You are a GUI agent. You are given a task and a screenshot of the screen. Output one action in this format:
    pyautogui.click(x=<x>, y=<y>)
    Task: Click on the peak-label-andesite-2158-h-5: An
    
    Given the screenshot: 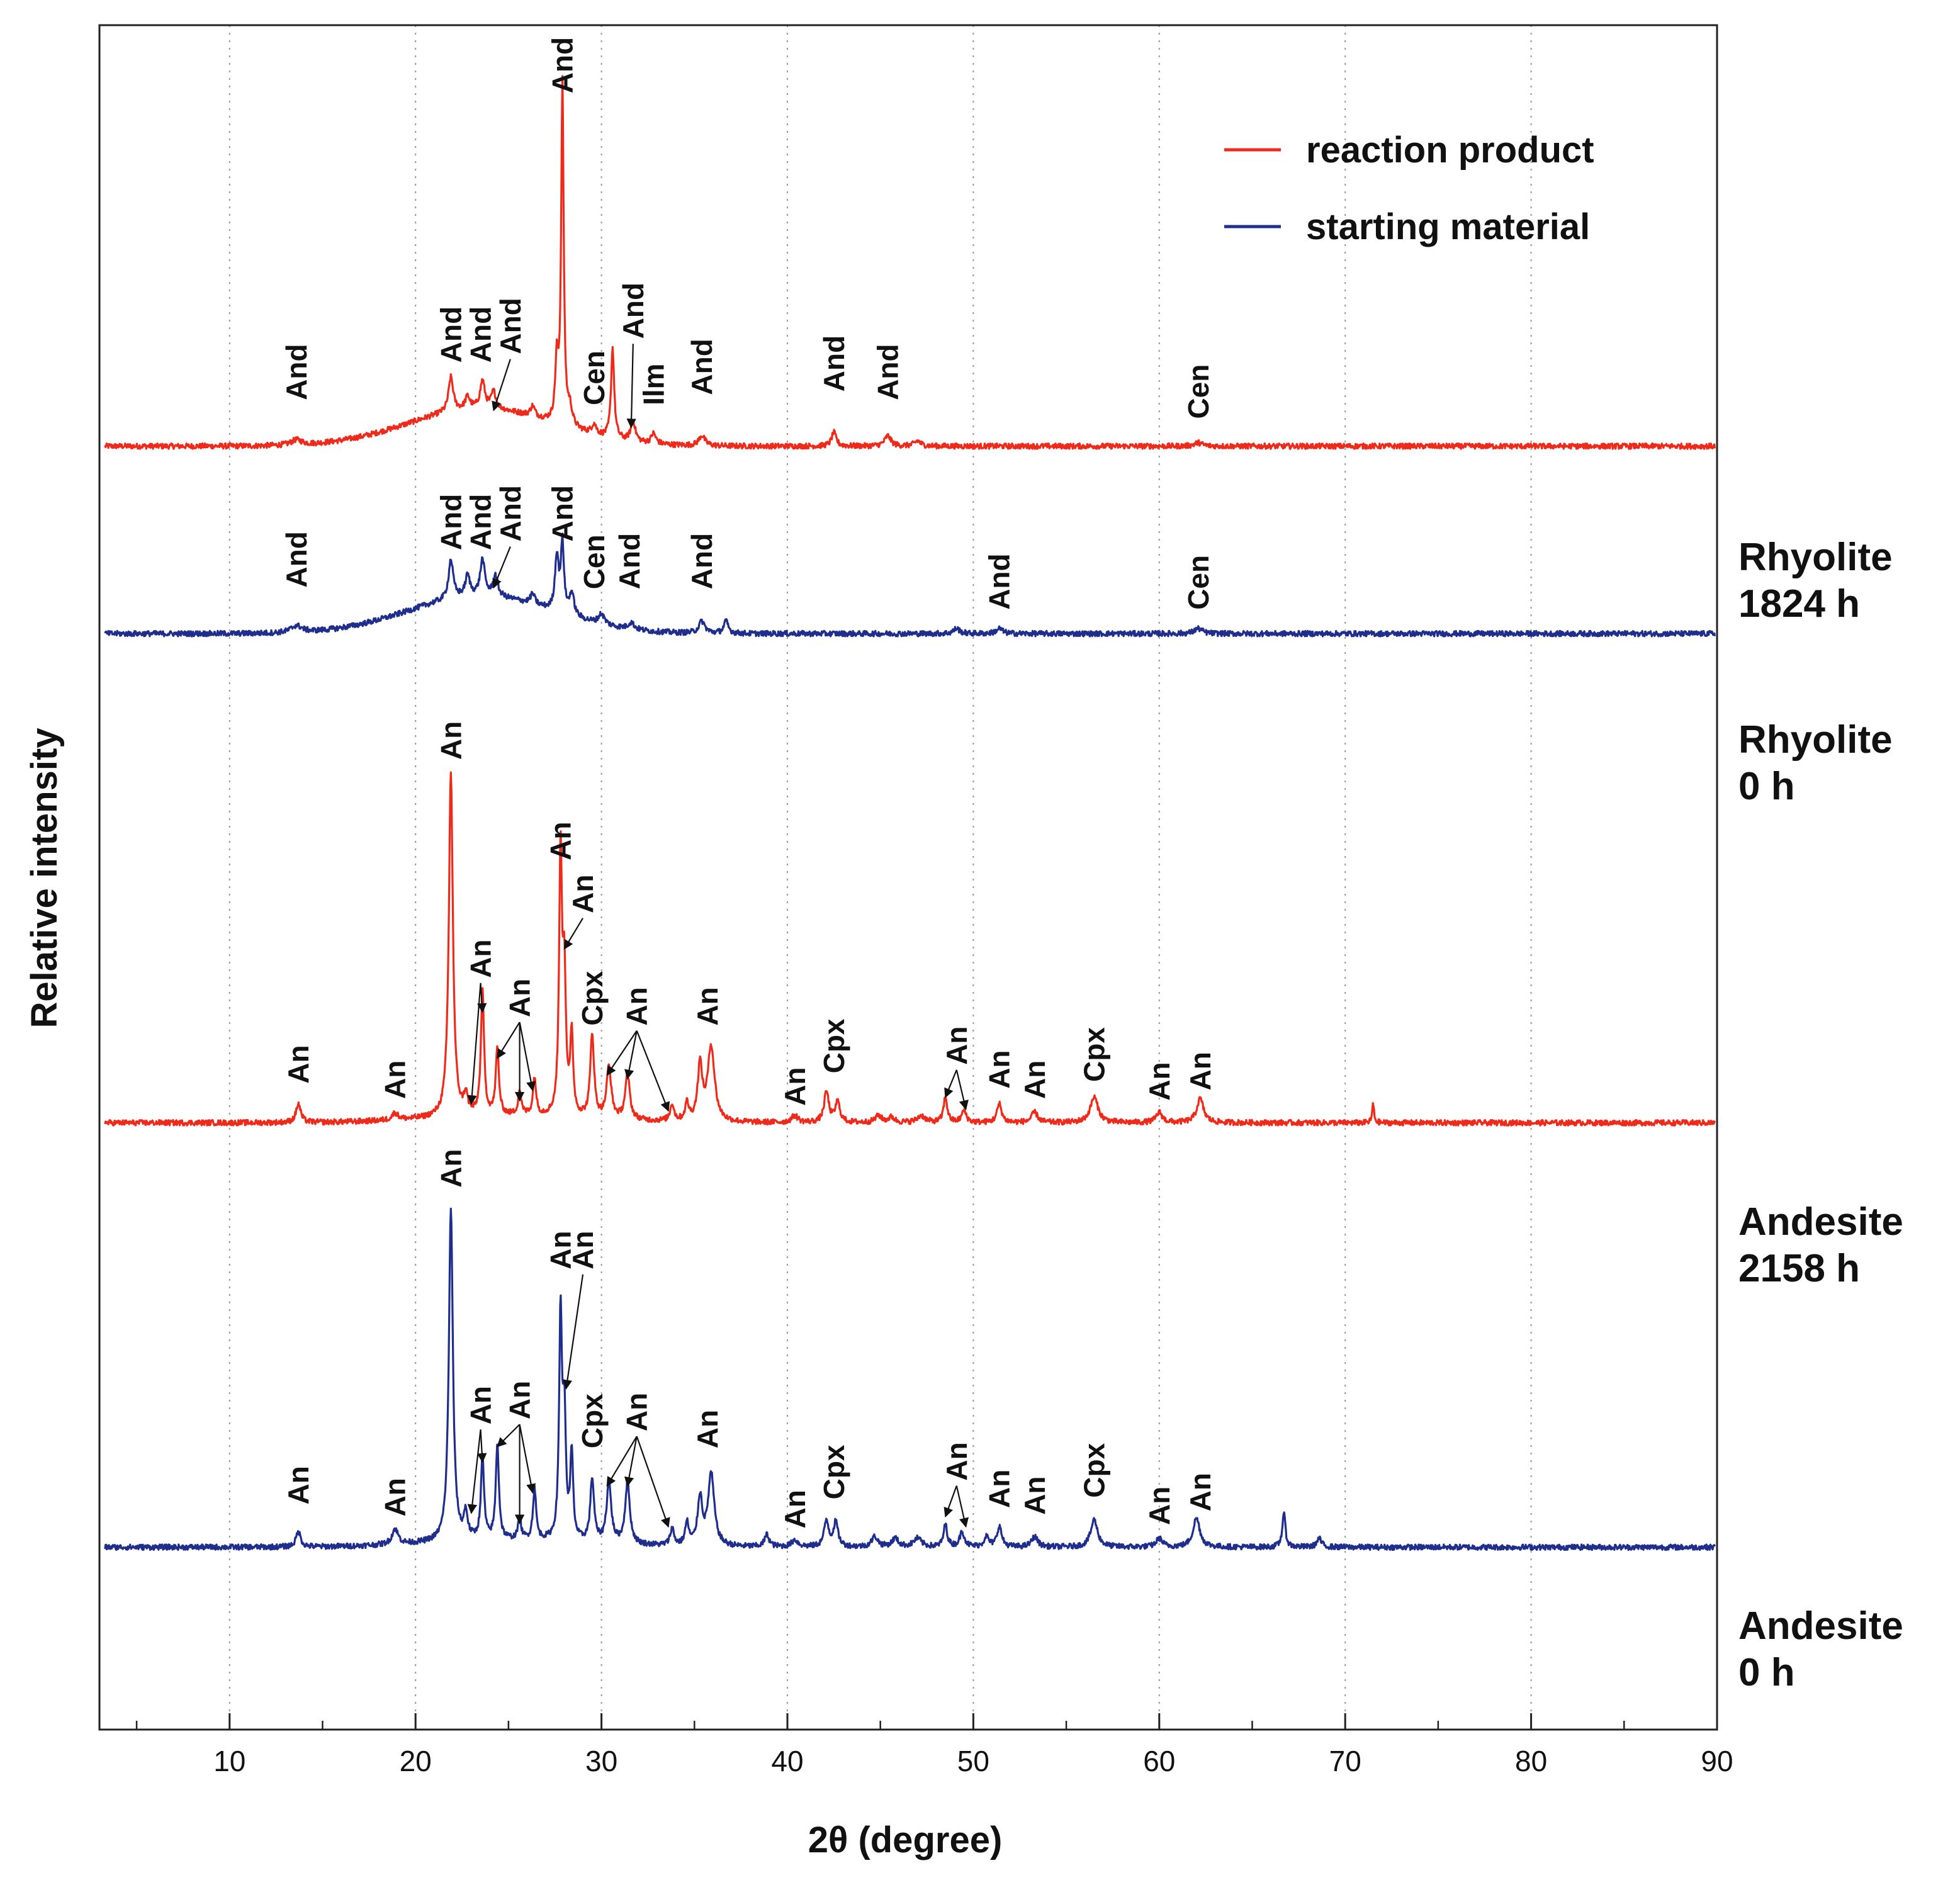 What is the action you would take?
    pyautogui.click(x=560, y=841)
    